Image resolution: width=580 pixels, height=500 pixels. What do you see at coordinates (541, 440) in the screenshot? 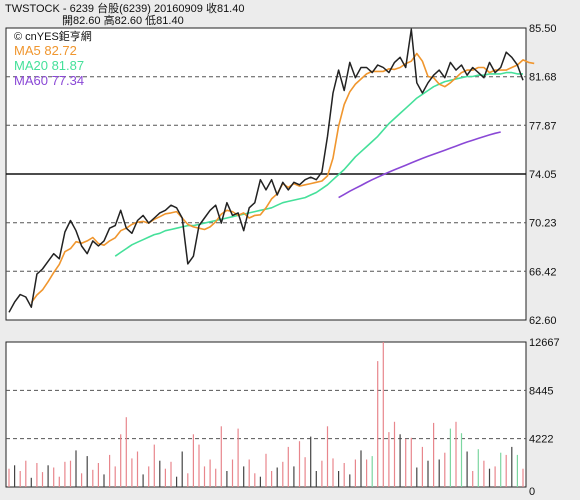
I see `volume-tick-label: 4222` at bounding box center [541, 440].